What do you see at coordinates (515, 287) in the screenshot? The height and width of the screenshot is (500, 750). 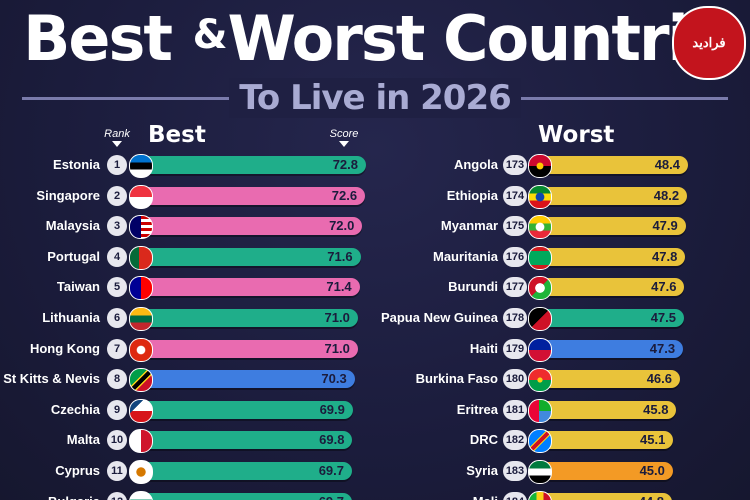 I see `rank-badge: 177` at bounding box center [515, 287].